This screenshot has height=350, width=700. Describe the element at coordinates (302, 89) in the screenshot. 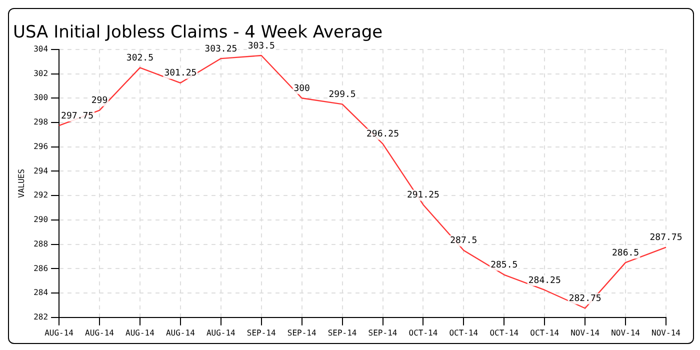

I see `data-label: 300` at that location.